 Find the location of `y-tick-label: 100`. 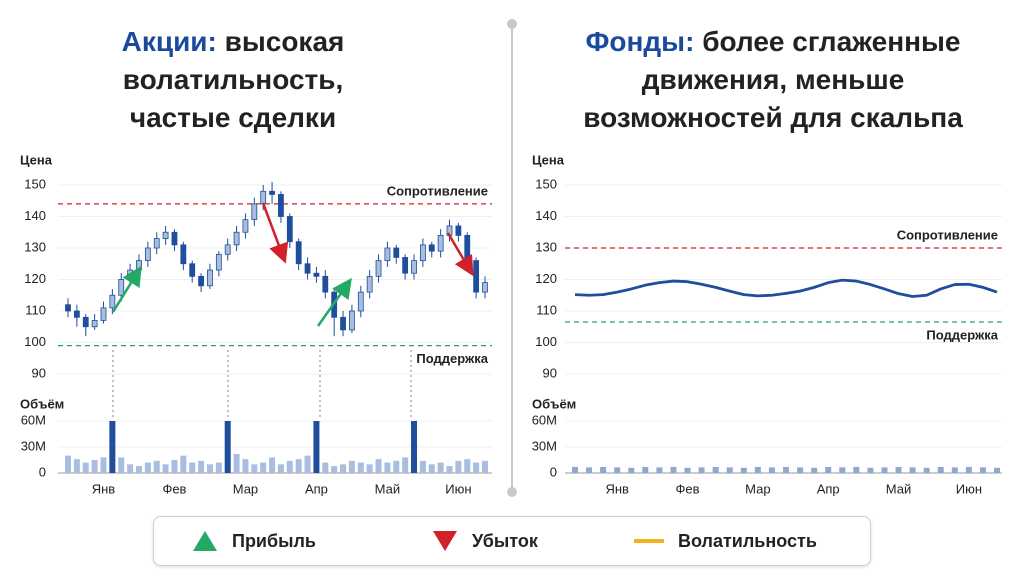

y-tick-label: 100 is located at coordinates (35, 341).